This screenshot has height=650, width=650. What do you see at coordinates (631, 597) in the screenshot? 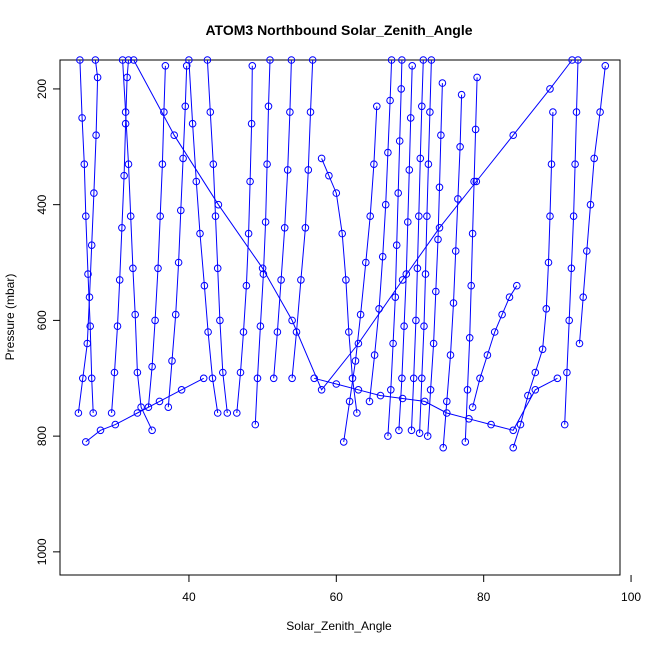
I see `x-tick-label: 100` at bounding box center [631, 597].